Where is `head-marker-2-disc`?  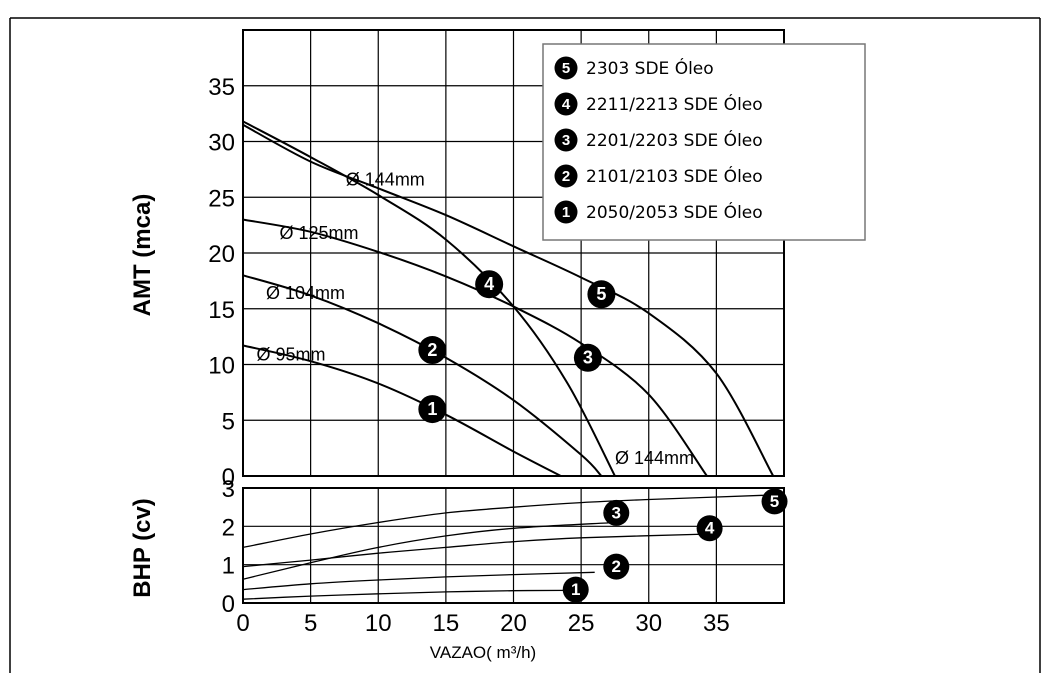
head-marker-2-disc is located at coordinates (432, 350).